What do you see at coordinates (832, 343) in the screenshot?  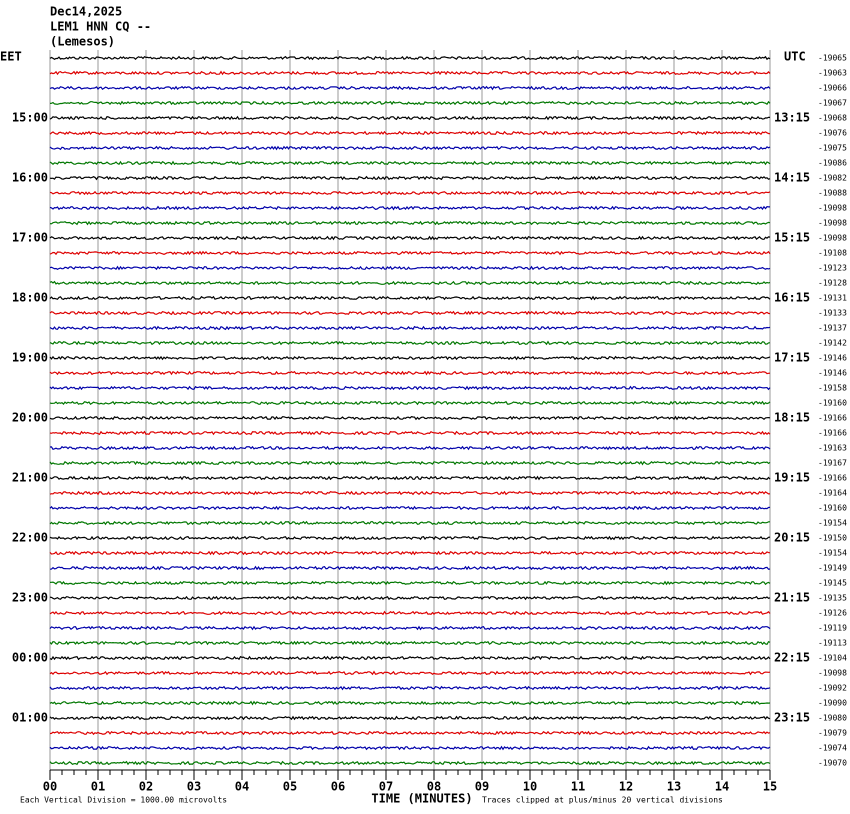 I see `trace-offset: -19142` at bounding box center [832, 343].